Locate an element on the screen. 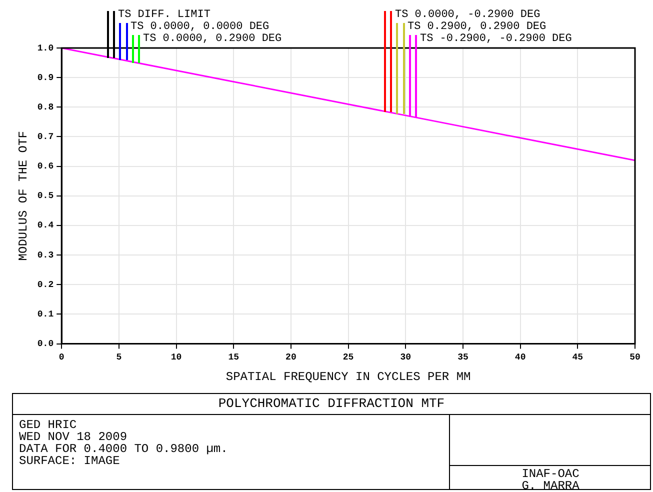 The width and height of the screenshot is (653, 492). y-tick-label: 0.3 is located at coordinates (45, 255).